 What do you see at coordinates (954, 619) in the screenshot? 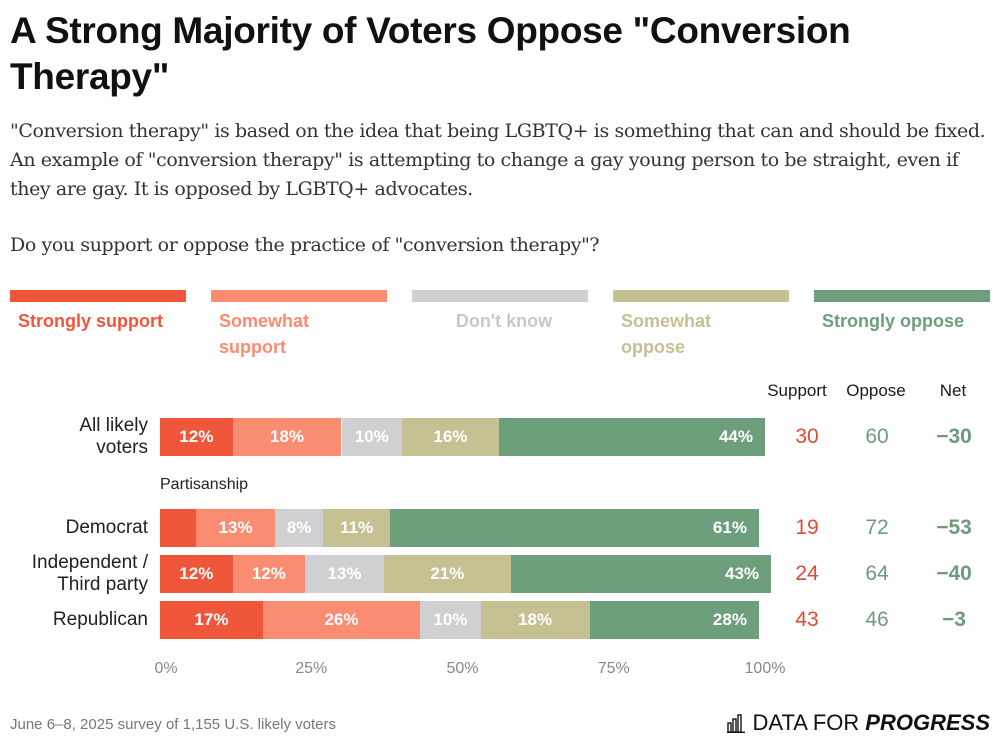
I see `net-value: −3` at bounding box center [954, 619].